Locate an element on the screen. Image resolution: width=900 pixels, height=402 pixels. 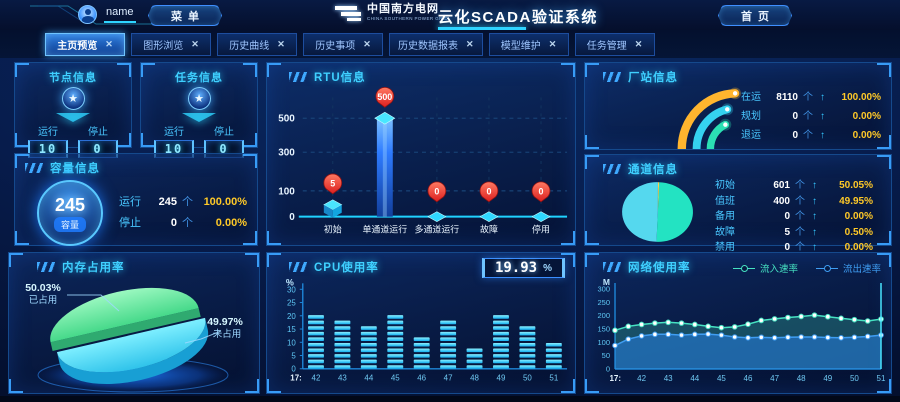
svg-text: 500 is located at coordinates (384, 97).